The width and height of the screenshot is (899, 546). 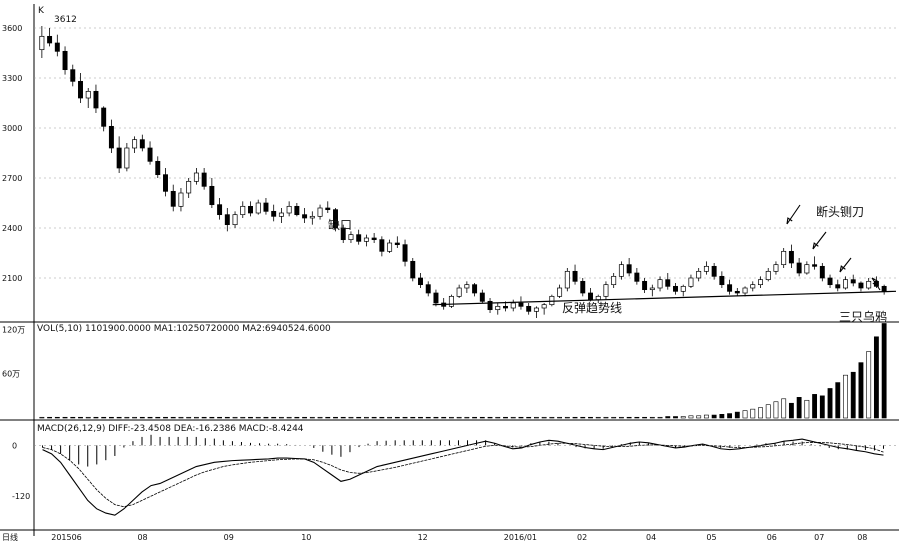 What do you see at coordinates (12, 178) in the screenshot?
I see `price-tick-label: 2700` at bounding box center [12, 178].